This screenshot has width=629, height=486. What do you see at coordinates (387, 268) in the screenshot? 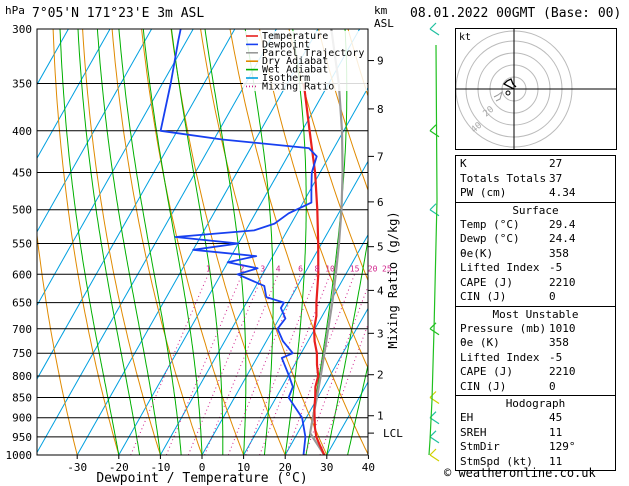
I see `mixing-ratio-label: 25` at bounding box center [387, 268].